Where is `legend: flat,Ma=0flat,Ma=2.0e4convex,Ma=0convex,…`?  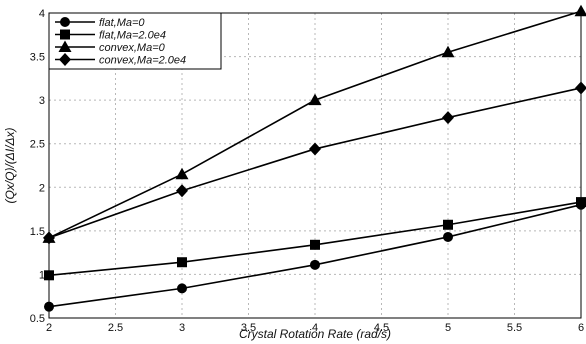 legend: flat,Ma=0flat,Ma=2.0e4convex,Ma=0convex,… is located at coordinates (135, 41).